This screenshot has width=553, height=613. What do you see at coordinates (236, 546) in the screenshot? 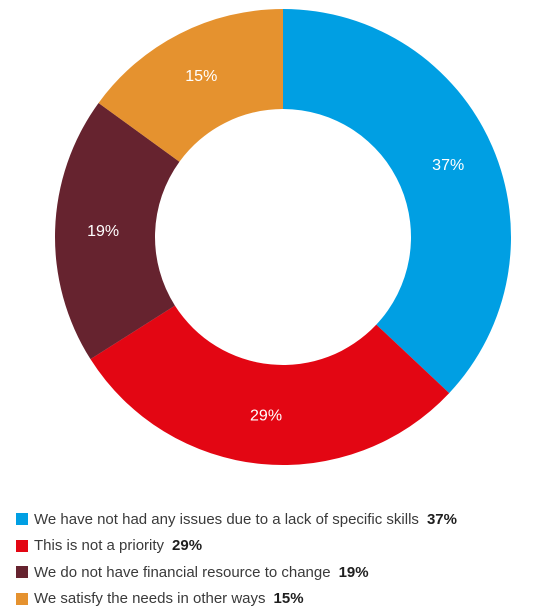
I see `legend-item-2: This is not a priority 29%` at bounding box center [236, 546].